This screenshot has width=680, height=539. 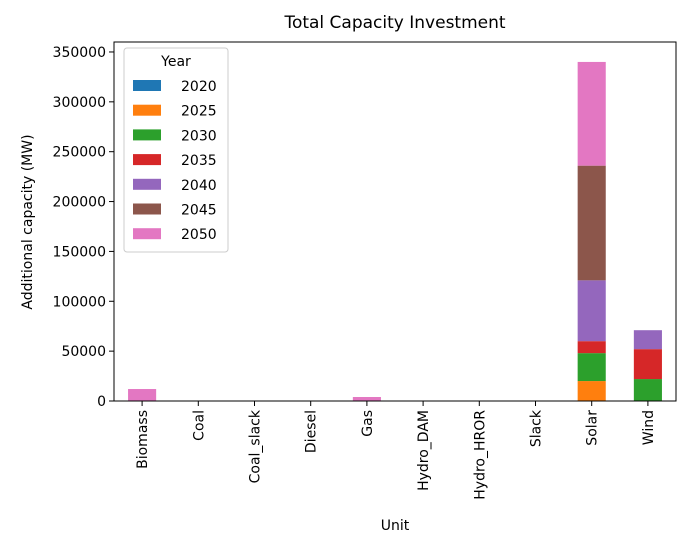 What do you see at coordinates (199, 425) in the screenshot?
I see `x-tick-label: Coal` at bounding box center [199, 425].